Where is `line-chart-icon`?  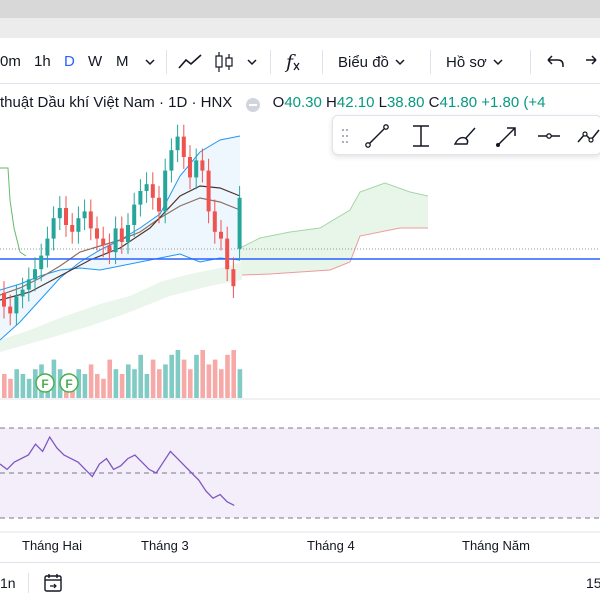 line-chart-icon is located at coordinates (190, 61).